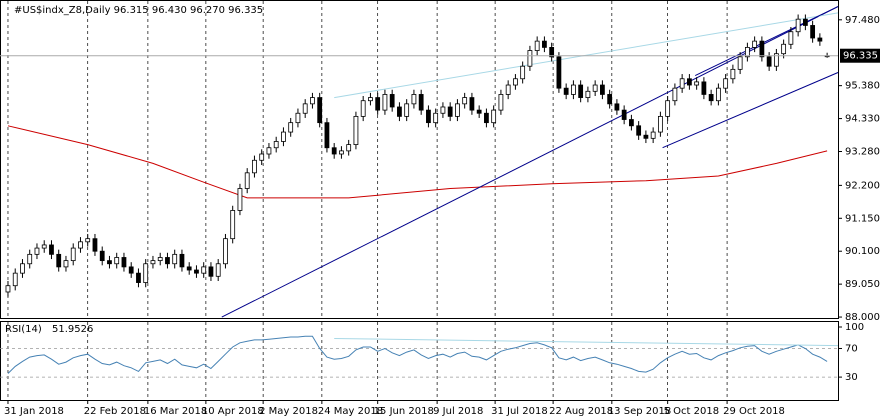 The image size is (880, 420). I want to click on y-tick-label: 30, so click(851, 377).